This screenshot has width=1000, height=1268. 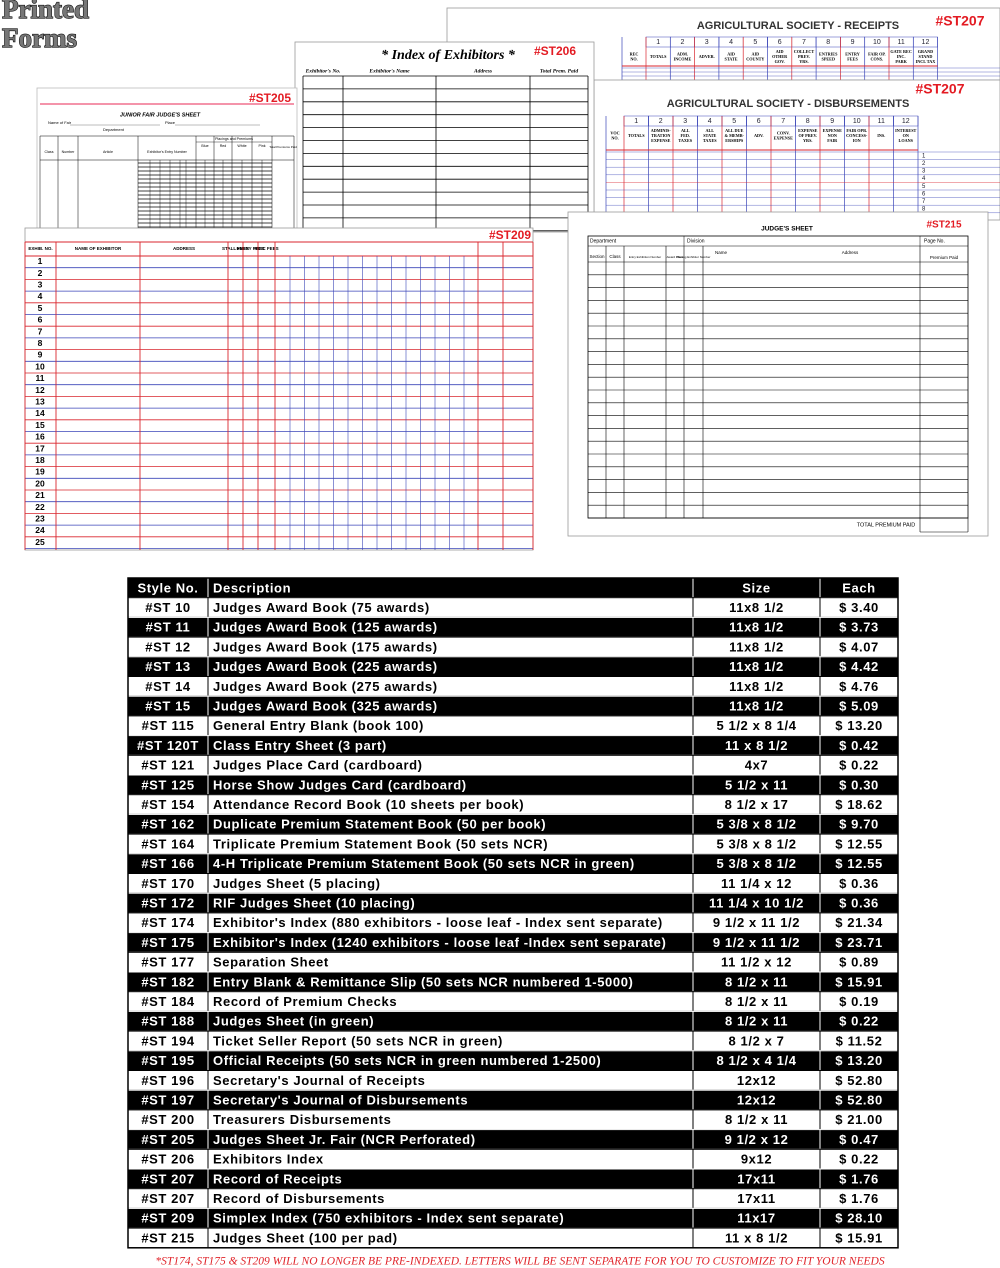 What do you see at coordinates (853, 42) in the screenshot?
I see `column-number: 9` at bounding box center [853, 42].